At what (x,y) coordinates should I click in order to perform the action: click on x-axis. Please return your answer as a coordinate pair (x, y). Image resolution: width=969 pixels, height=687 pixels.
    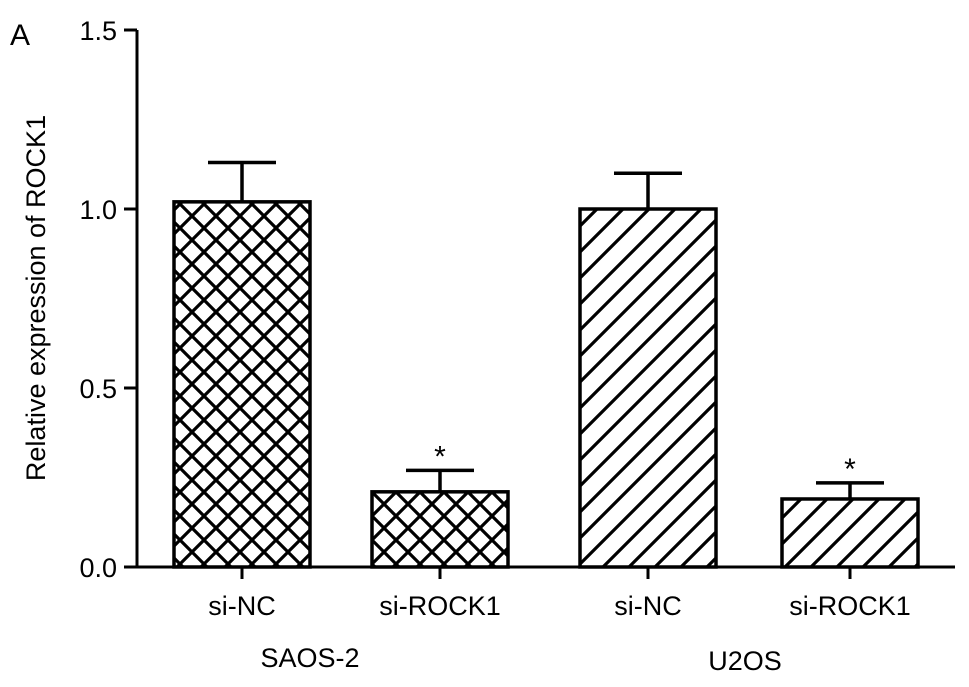
    Looking at the image, I should click on (546, 572).